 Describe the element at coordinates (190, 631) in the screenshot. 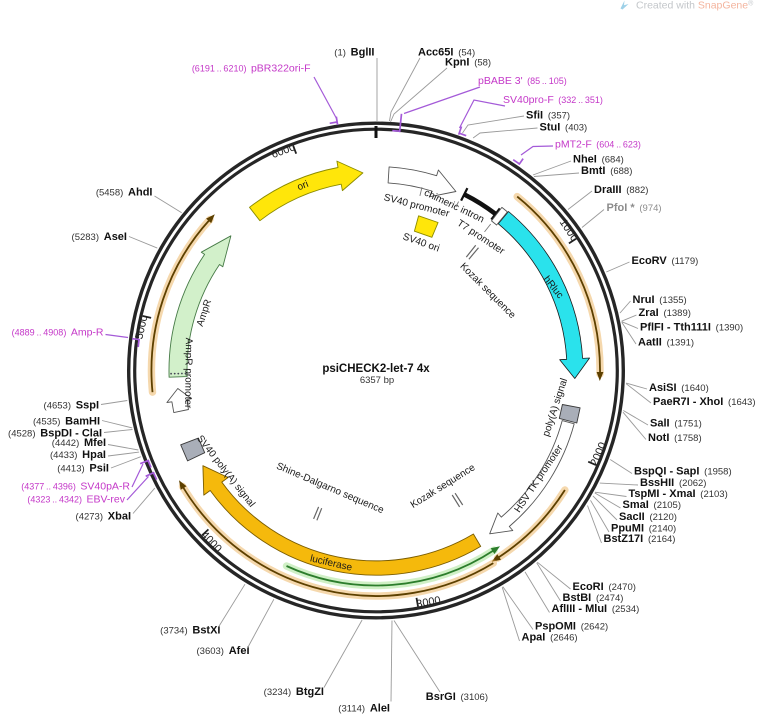

I see `svg-text: (3734) BstXI` at that location.